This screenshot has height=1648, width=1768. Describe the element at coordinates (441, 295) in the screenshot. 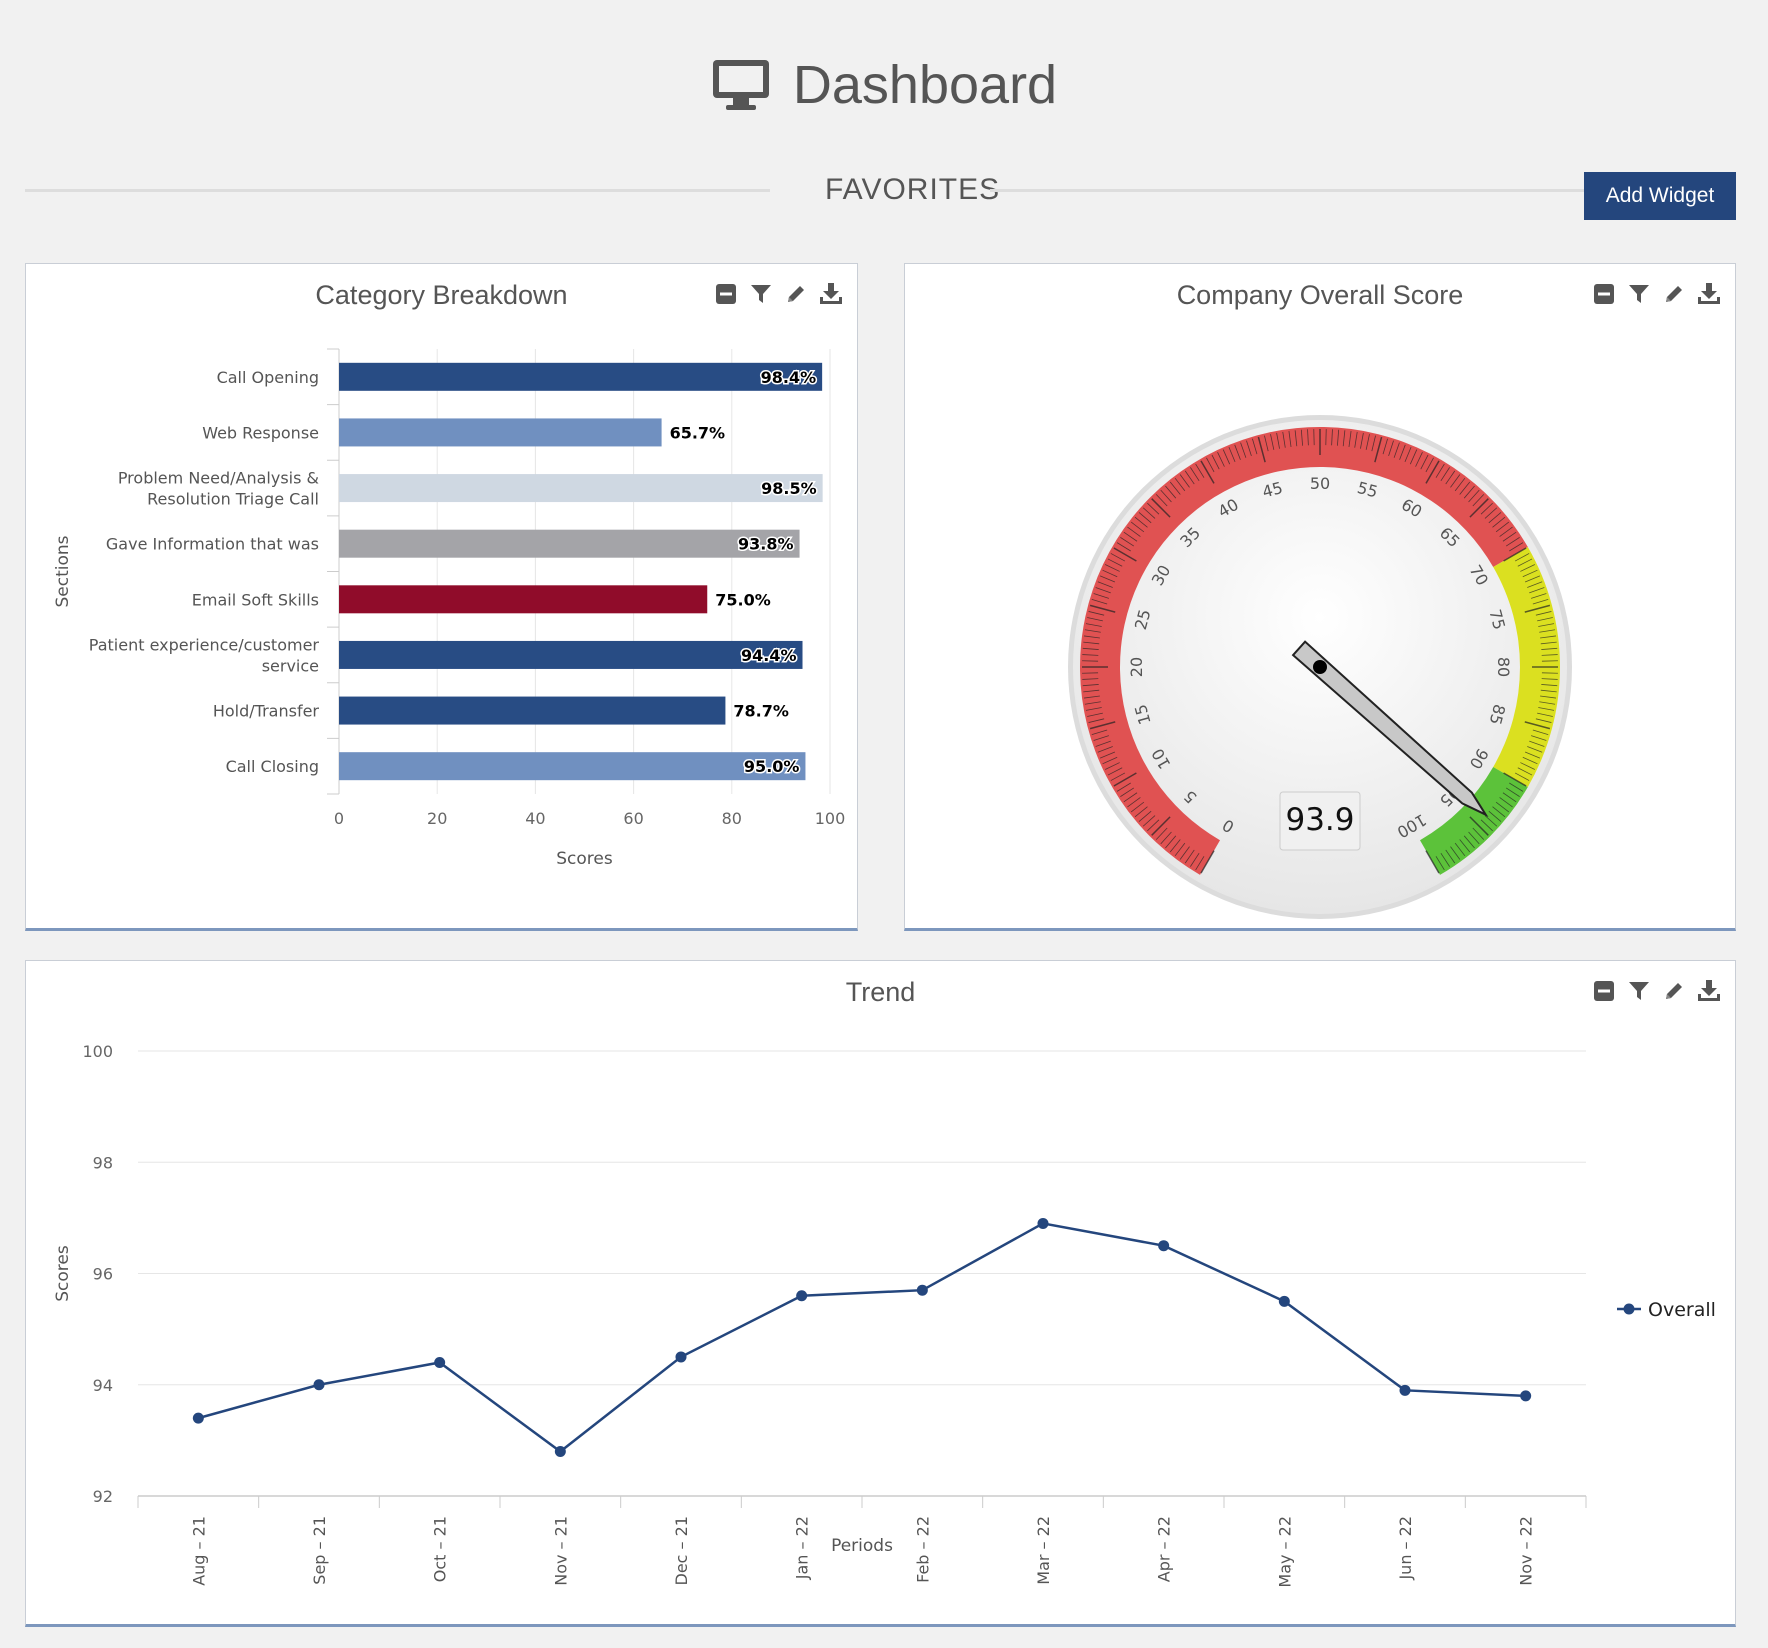

I see `widget-title: Category Breakdown` at that location.